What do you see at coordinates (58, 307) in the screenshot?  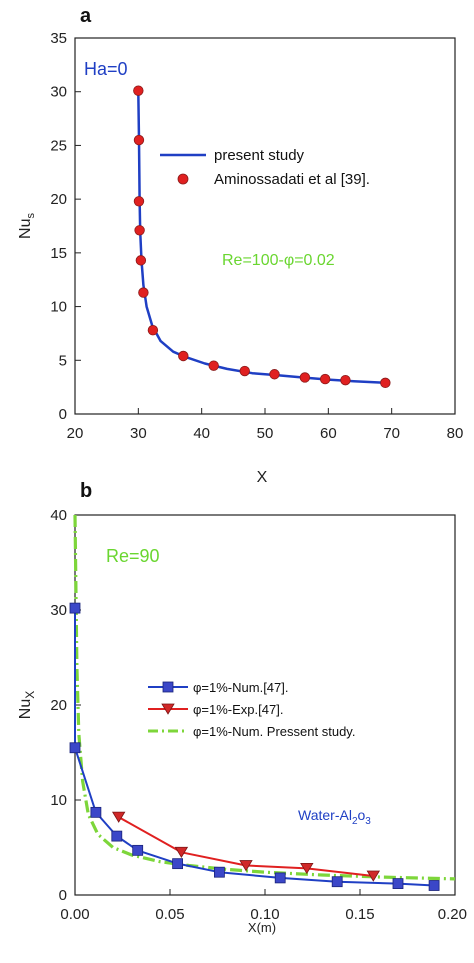 I see `panel-a-y-tick-label: 10` at bounding box center [58, 307].